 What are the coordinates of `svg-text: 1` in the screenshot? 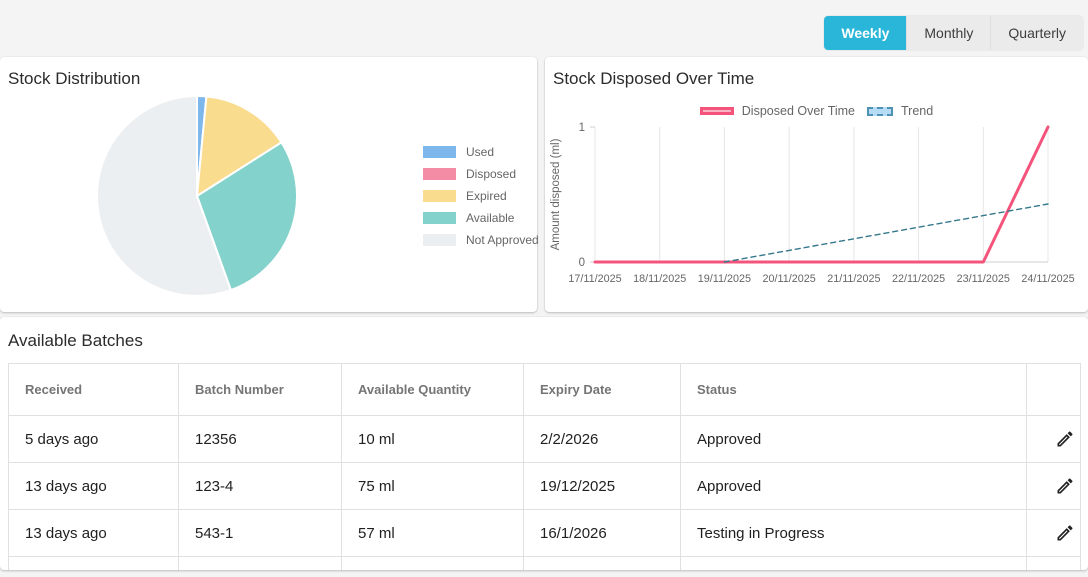 It's located at (582, 128).